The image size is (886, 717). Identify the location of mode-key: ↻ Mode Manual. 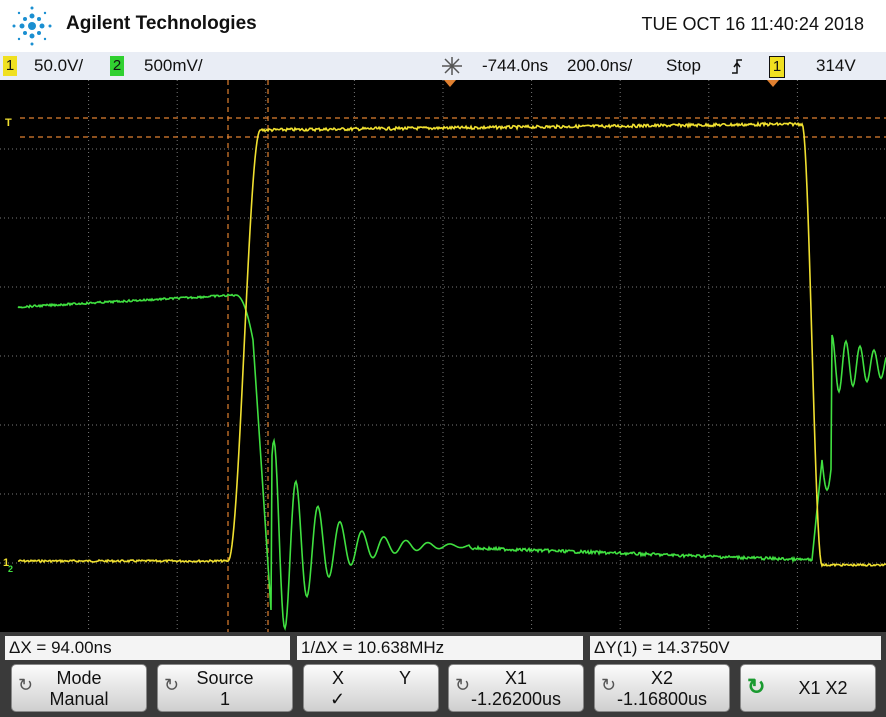
(79, 688).